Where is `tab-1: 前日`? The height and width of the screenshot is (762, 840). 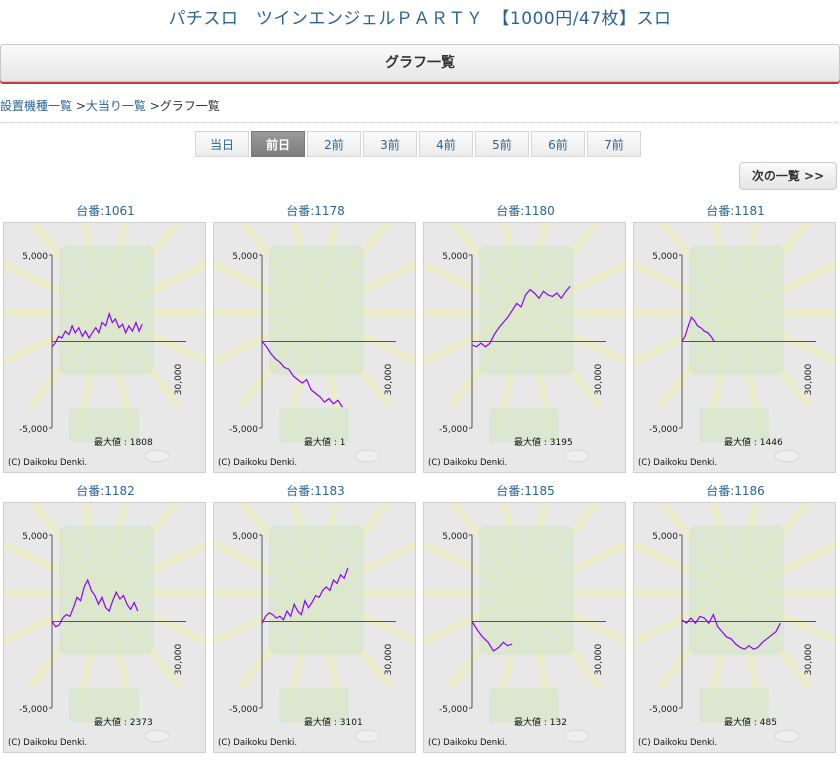 tab-1: 前日 is located at coordinates (278, 144).